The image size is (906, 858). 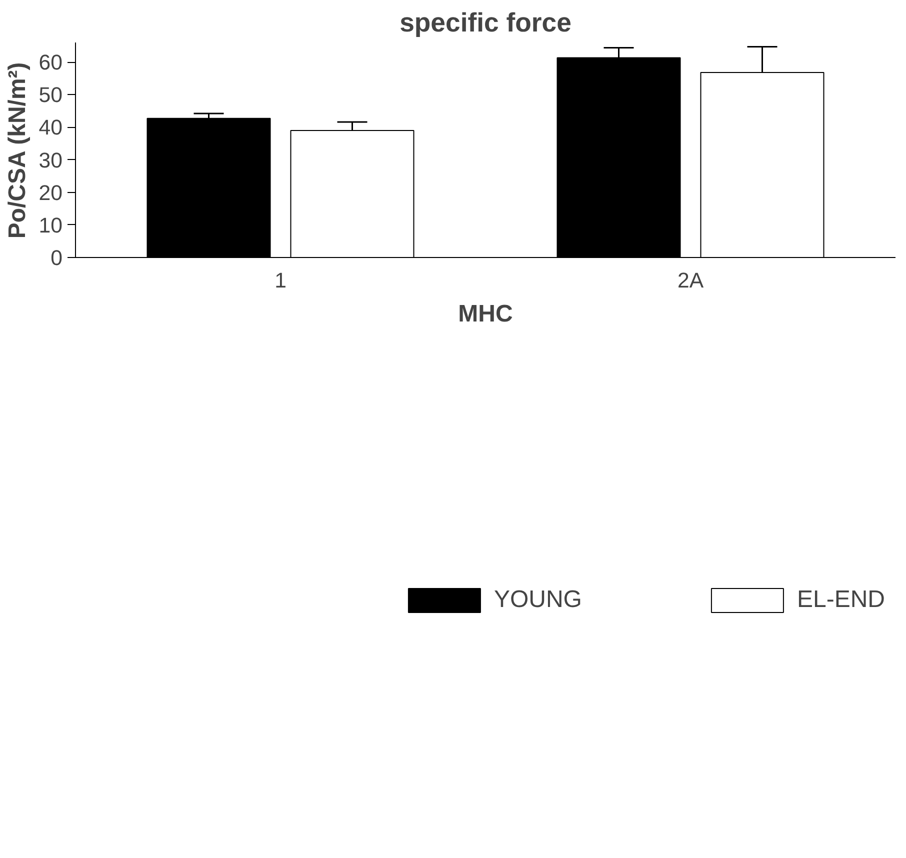 I want to click on x-axis-title: MHC, so click(x=485, y=314).